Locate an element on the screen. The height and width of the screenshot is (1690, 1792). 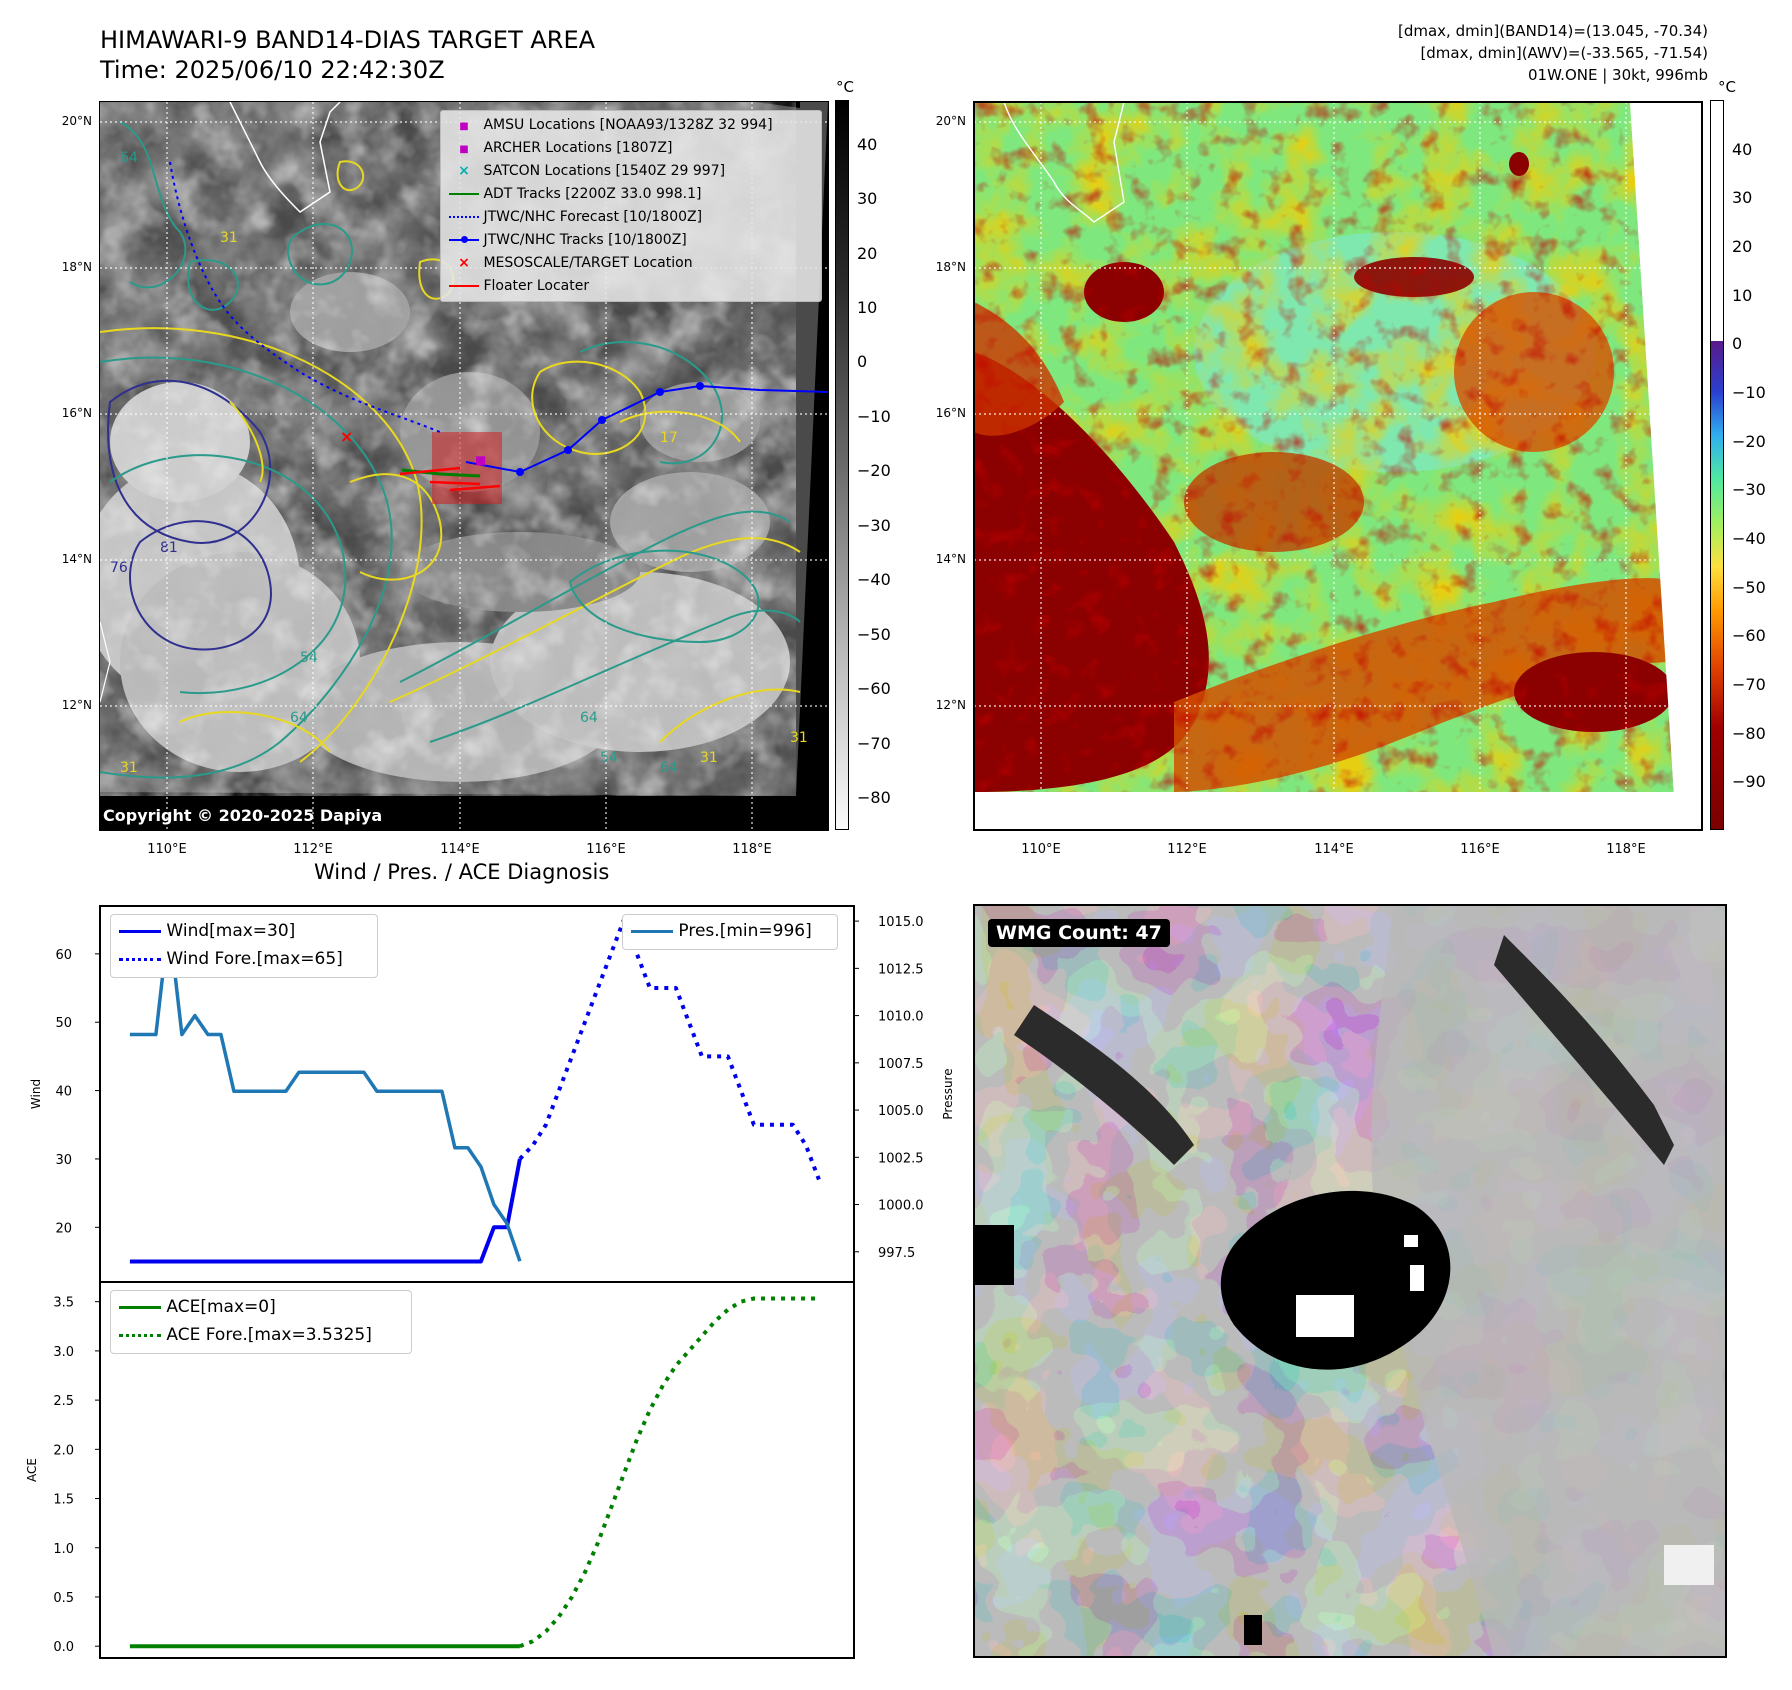
legend-item-tracks: JTWC/NHC Tracks [10/1800Z] is located at coordinates (568, 240).